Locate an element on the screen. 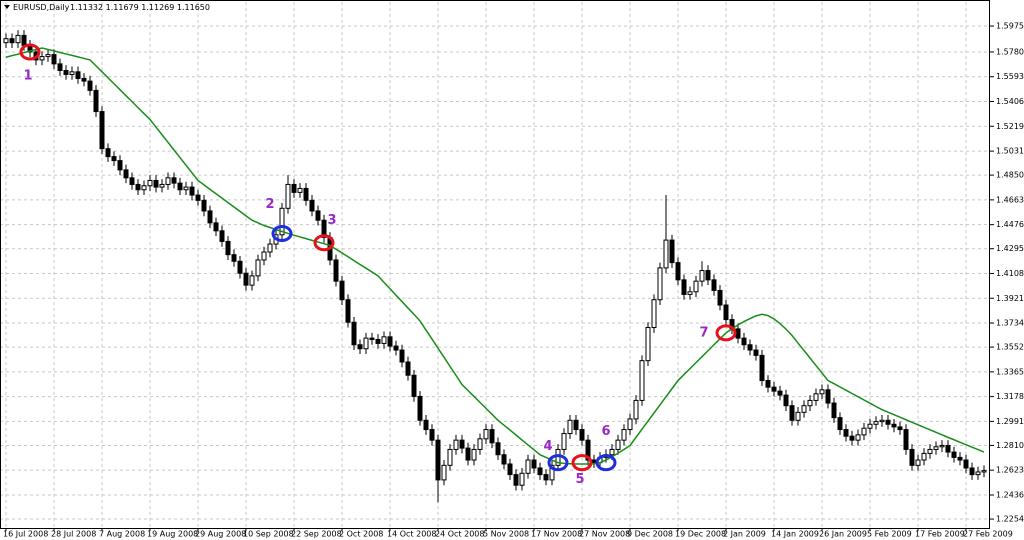 This screenshot has height=540, width=1024. y-tick-label: 1.50315 is located at coordinates (1010, 151).